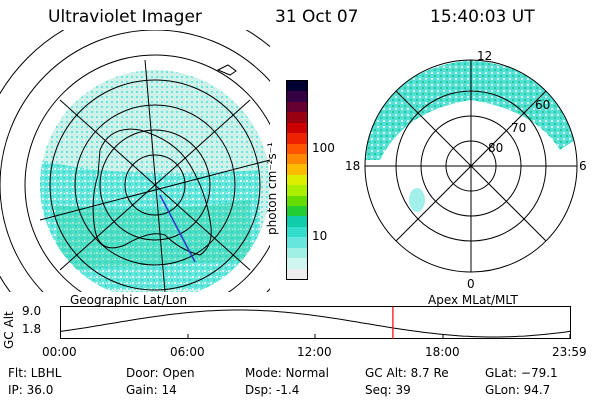  I want to click on gain-info: Gain: 14, so click(151, 390).